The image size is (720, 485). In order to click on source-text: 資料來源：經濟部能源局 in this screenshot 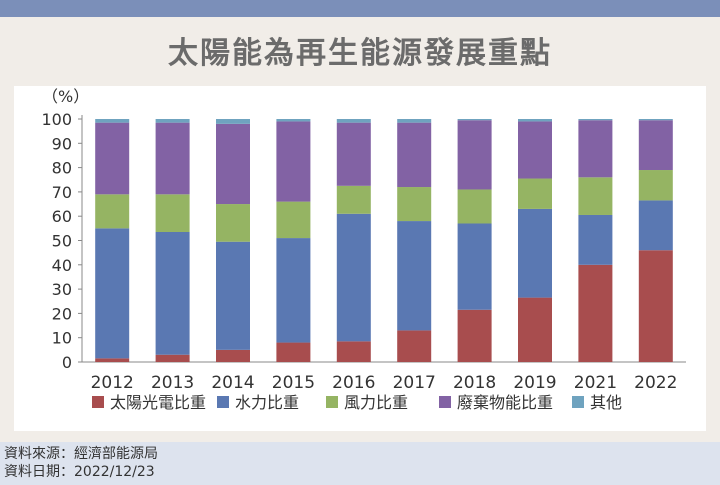, I will do `click(81, 454)`.